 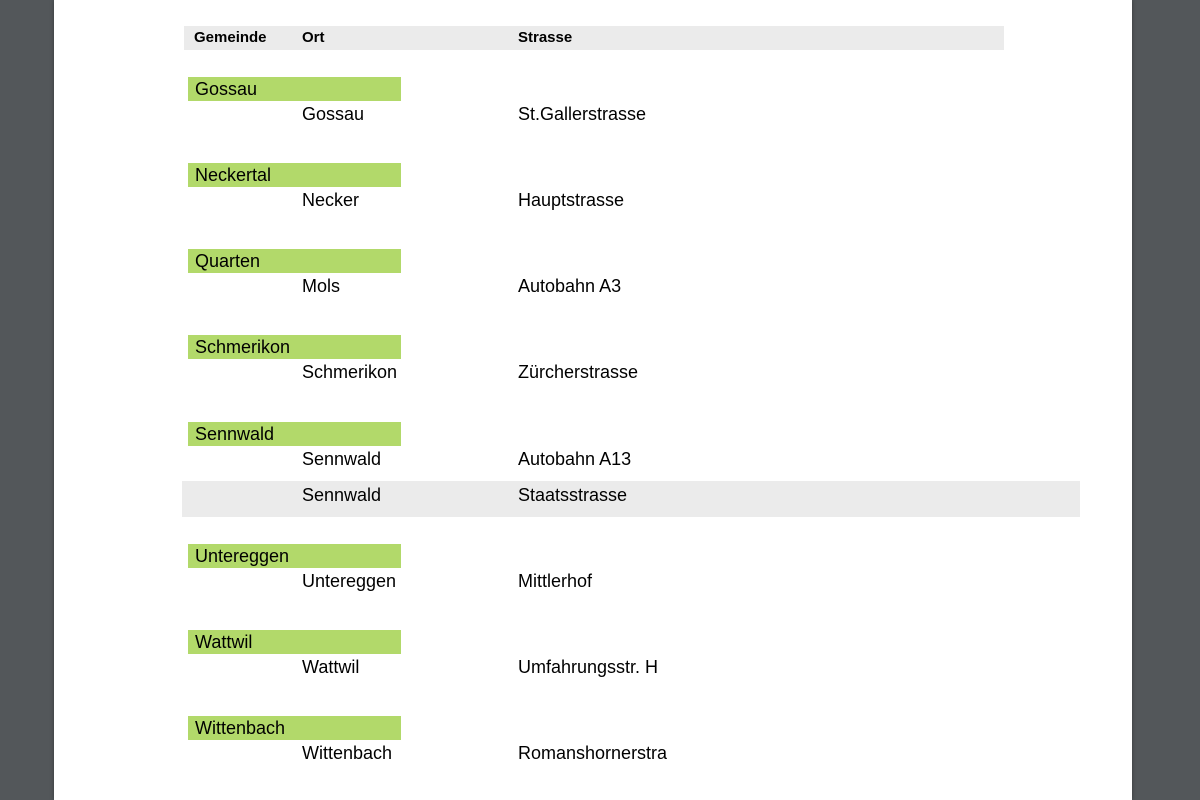 I want to click on gemeinde-label: Gossau, so click(x=294, y=89).